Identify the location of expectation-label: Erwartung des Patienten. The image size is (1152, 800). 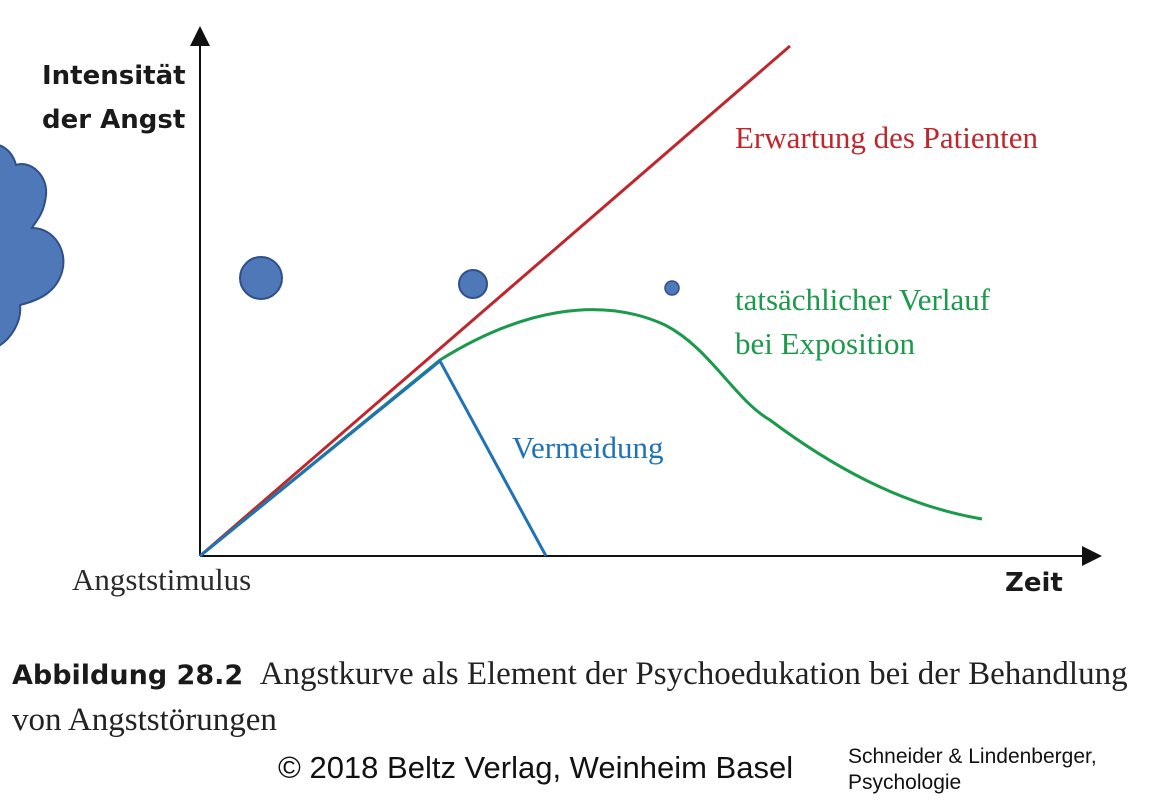
(887, 137).